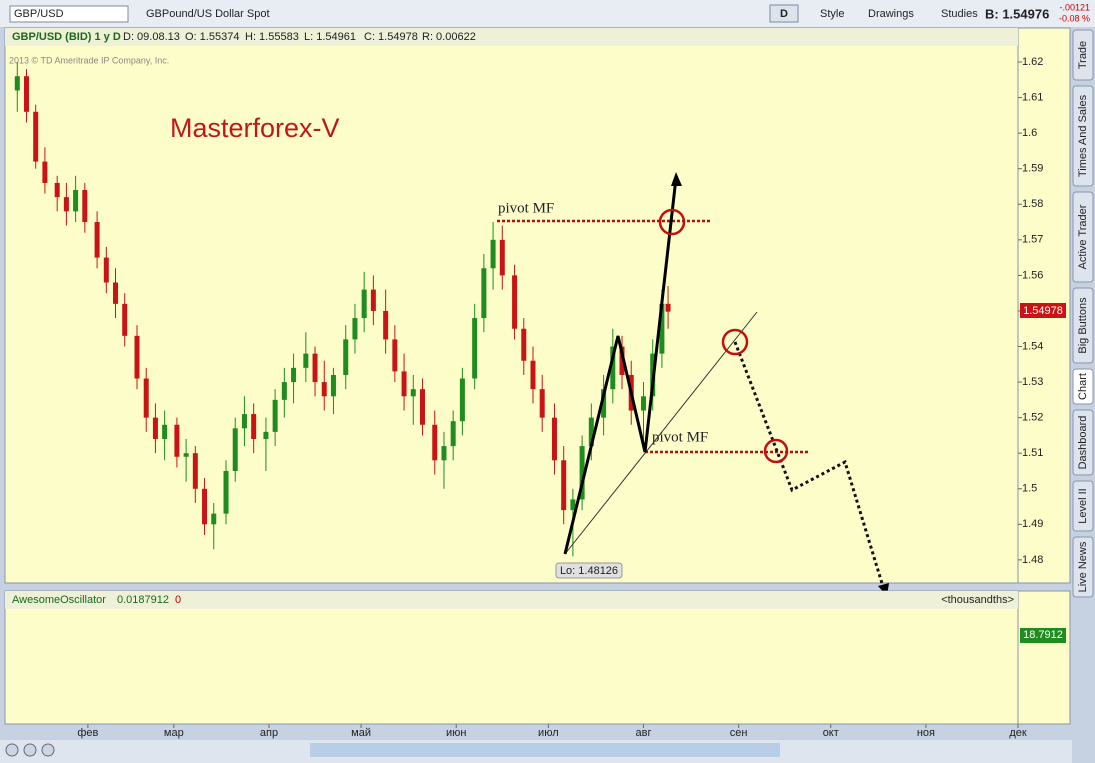  What do you see at coordinates (1074, 18) in the screenshot?
I see `change-pct: -0.08 %` at bounding box center [1074, 18].